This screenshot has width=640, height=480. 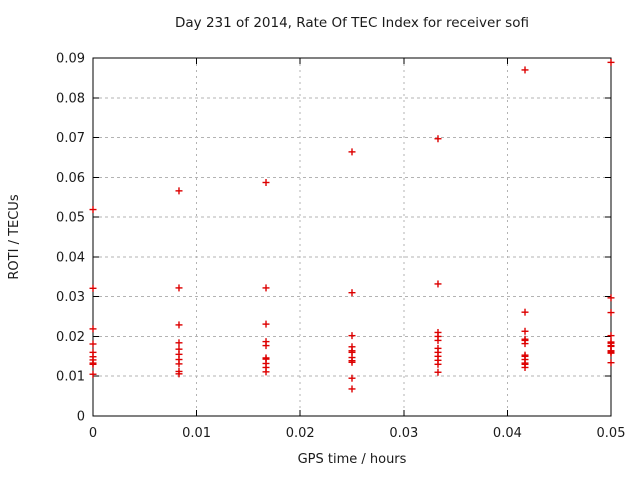 What do you see at coordinates (93, 433) in the screenshot?
I see `x-tick-label: 0` at bounding box center [93, 433].